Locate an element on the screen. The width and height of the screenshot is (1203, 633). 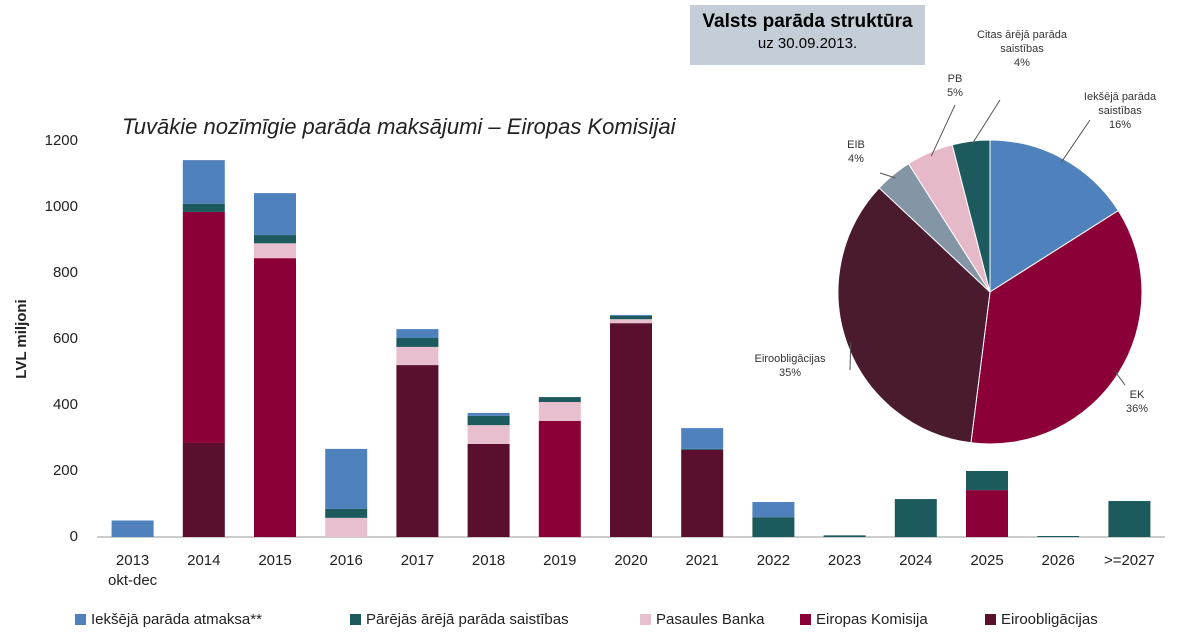
x-tick-label: 2018 is located at coordinates (488, 560).